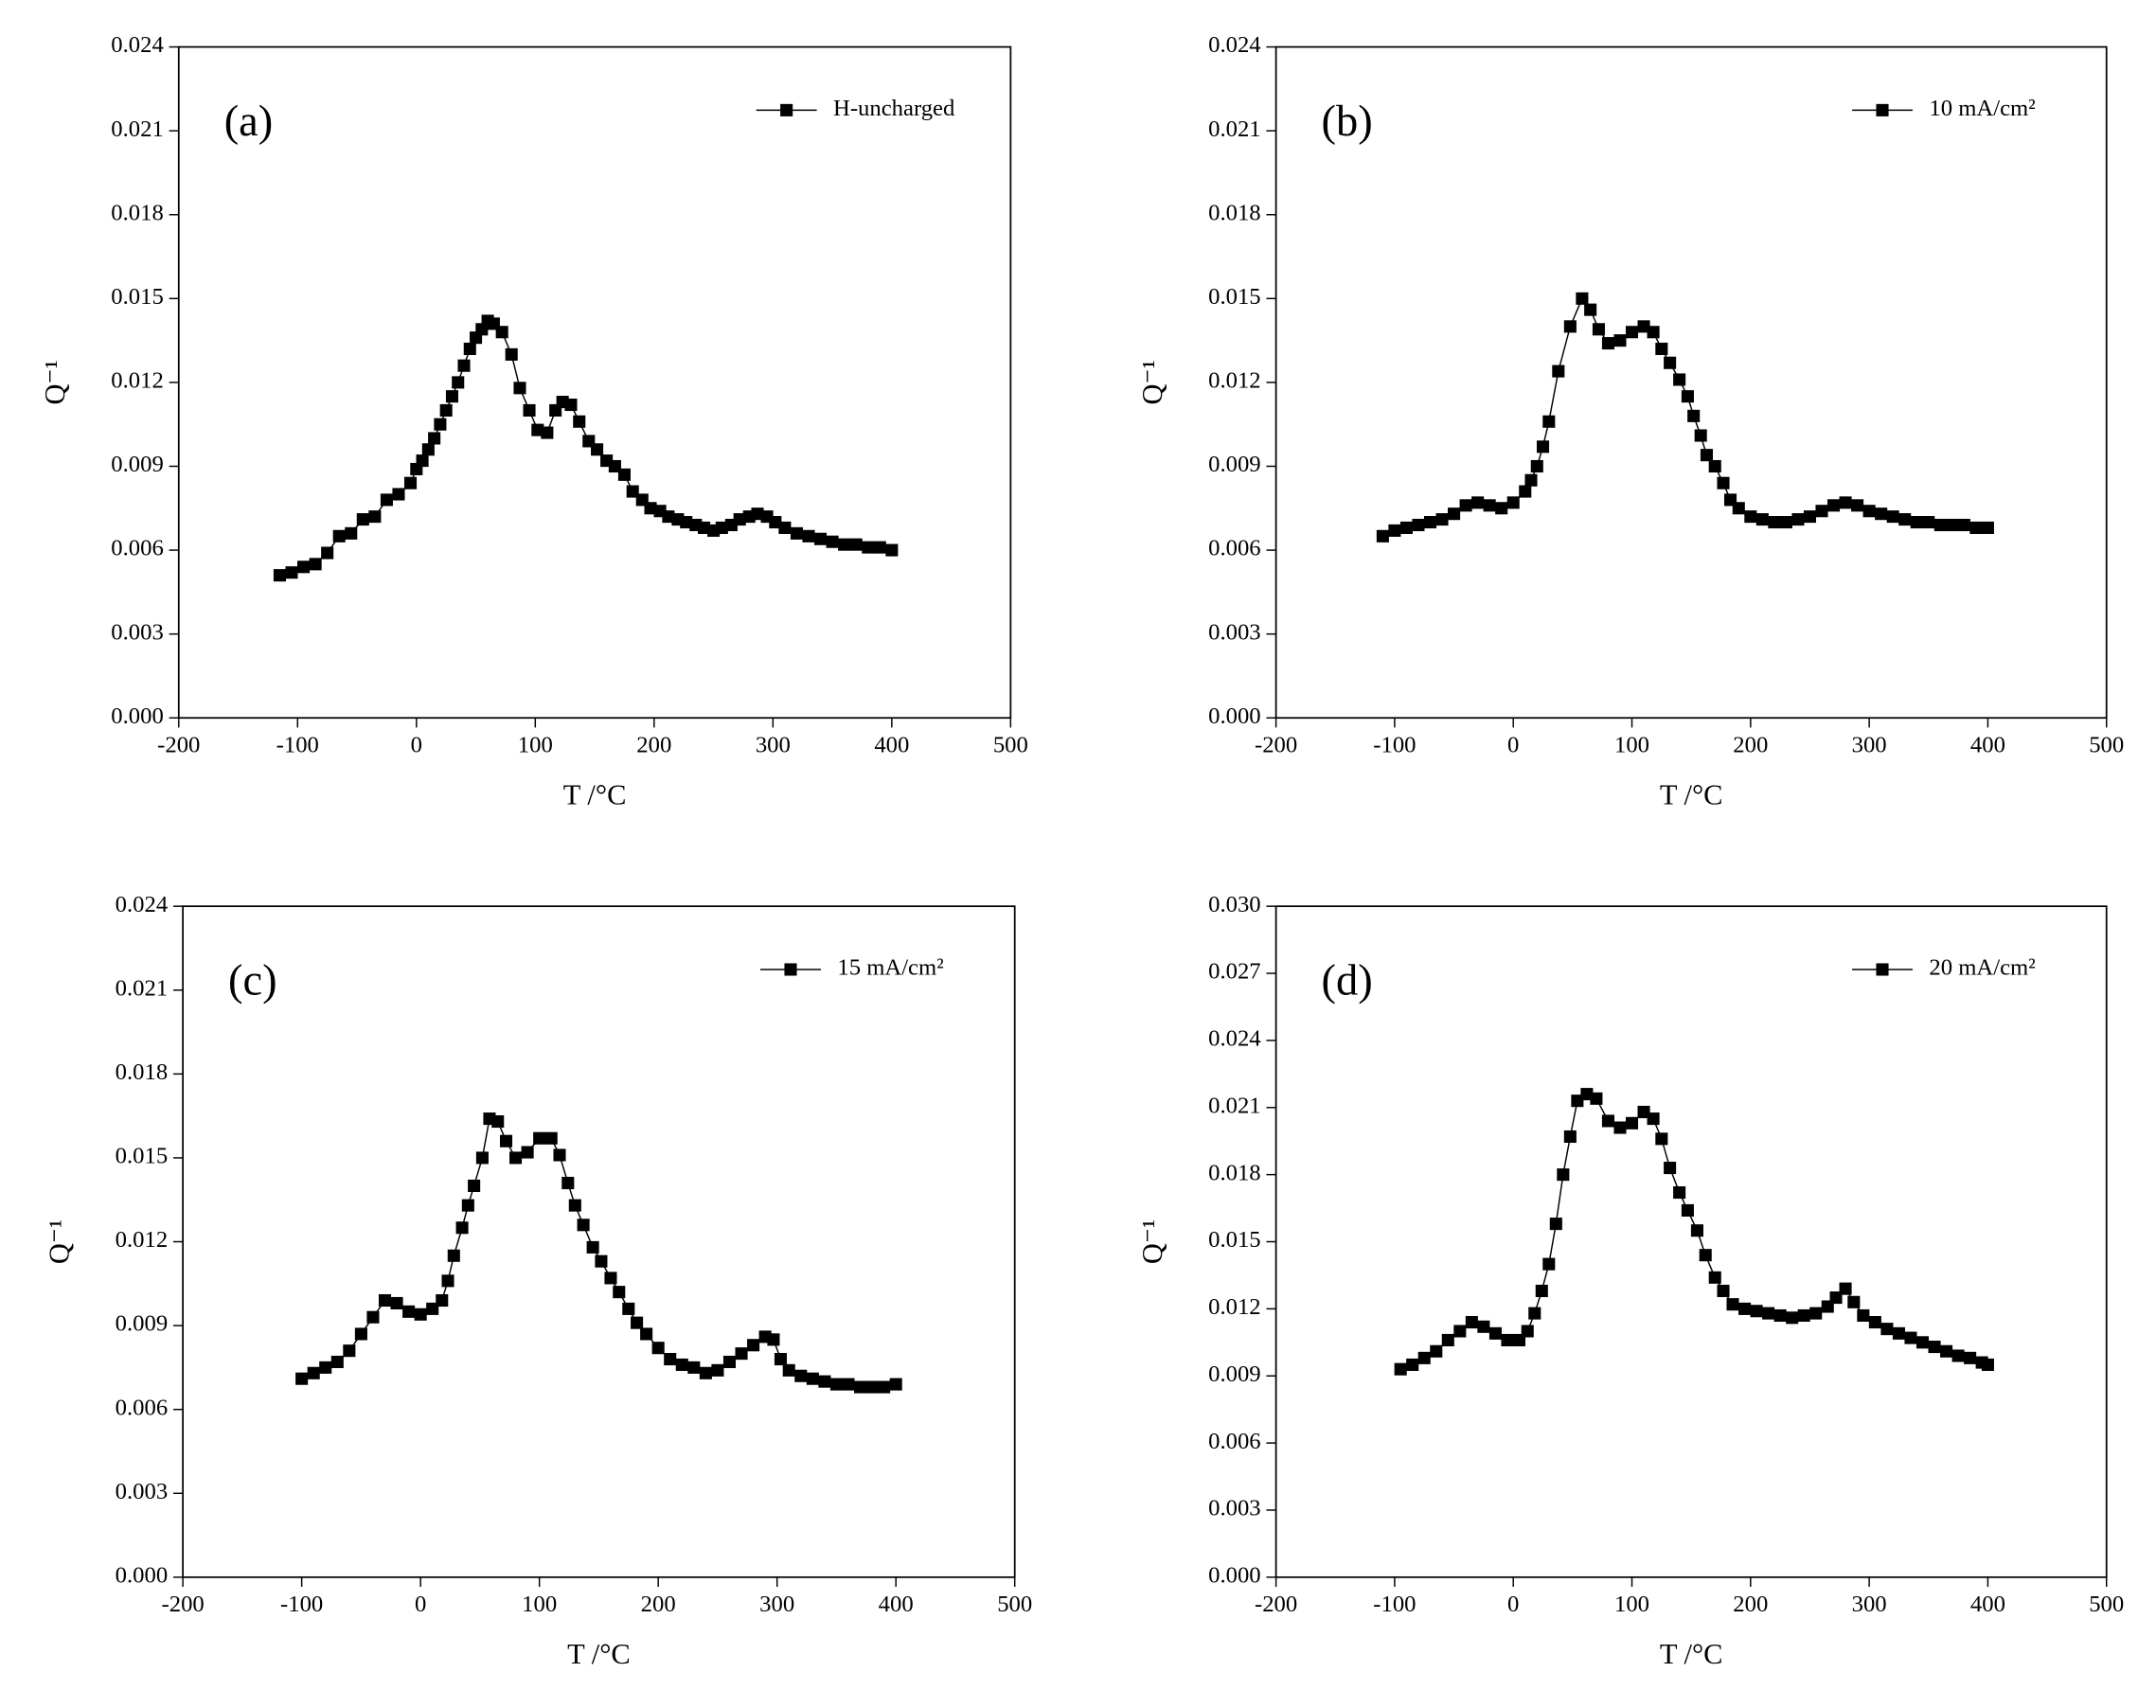 This screenshot has height=1708, width=2156. Describe the element at coordinates (1234, 464) in the screenshot. I see `y-tick-label: 0.009` at that location.